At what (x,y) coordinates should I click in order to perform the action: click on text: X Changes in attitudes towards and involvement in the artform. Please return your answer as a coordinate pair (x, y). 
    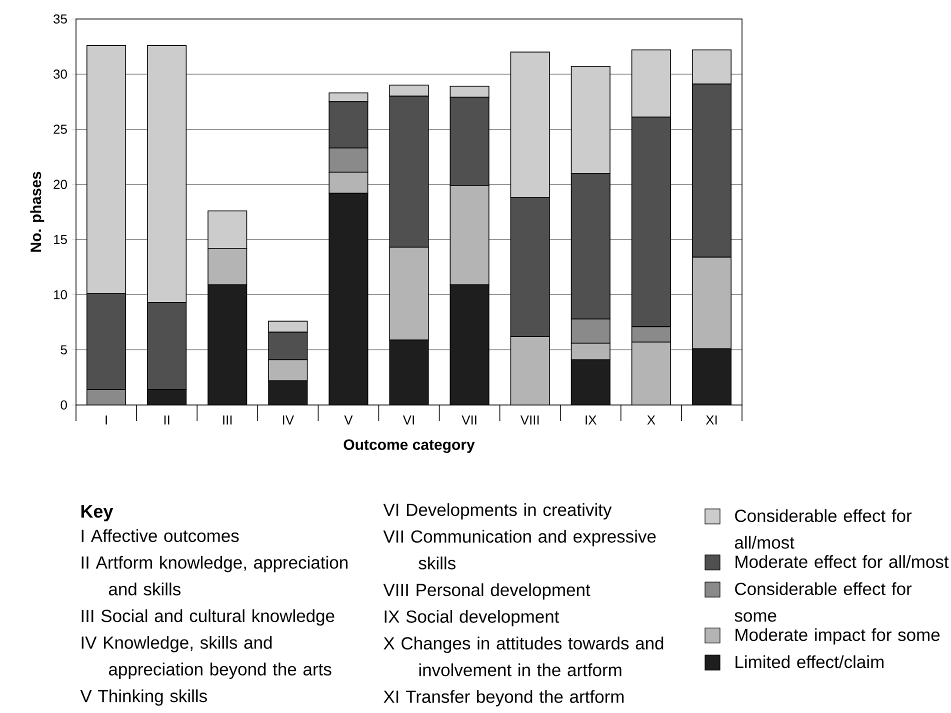
    Looking at the image, I should click on (524, 656).